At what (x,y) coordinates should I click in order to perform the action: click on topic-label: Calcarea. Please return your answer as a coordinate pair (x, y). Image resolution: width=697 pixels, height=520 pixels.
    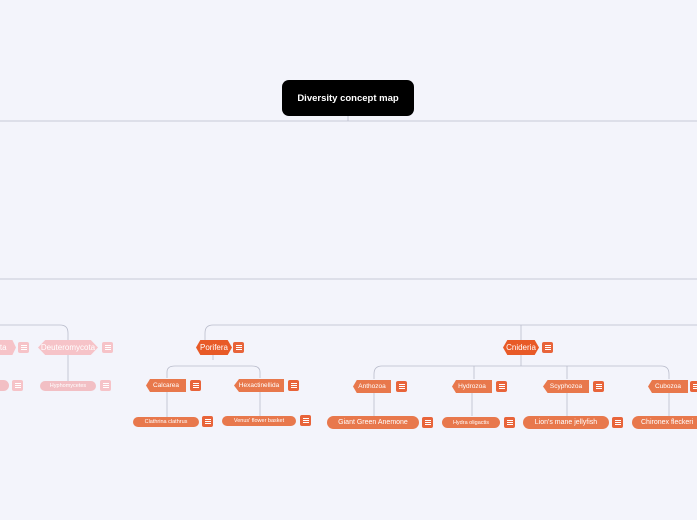
    Looking at the image, I should click on (165, 385).